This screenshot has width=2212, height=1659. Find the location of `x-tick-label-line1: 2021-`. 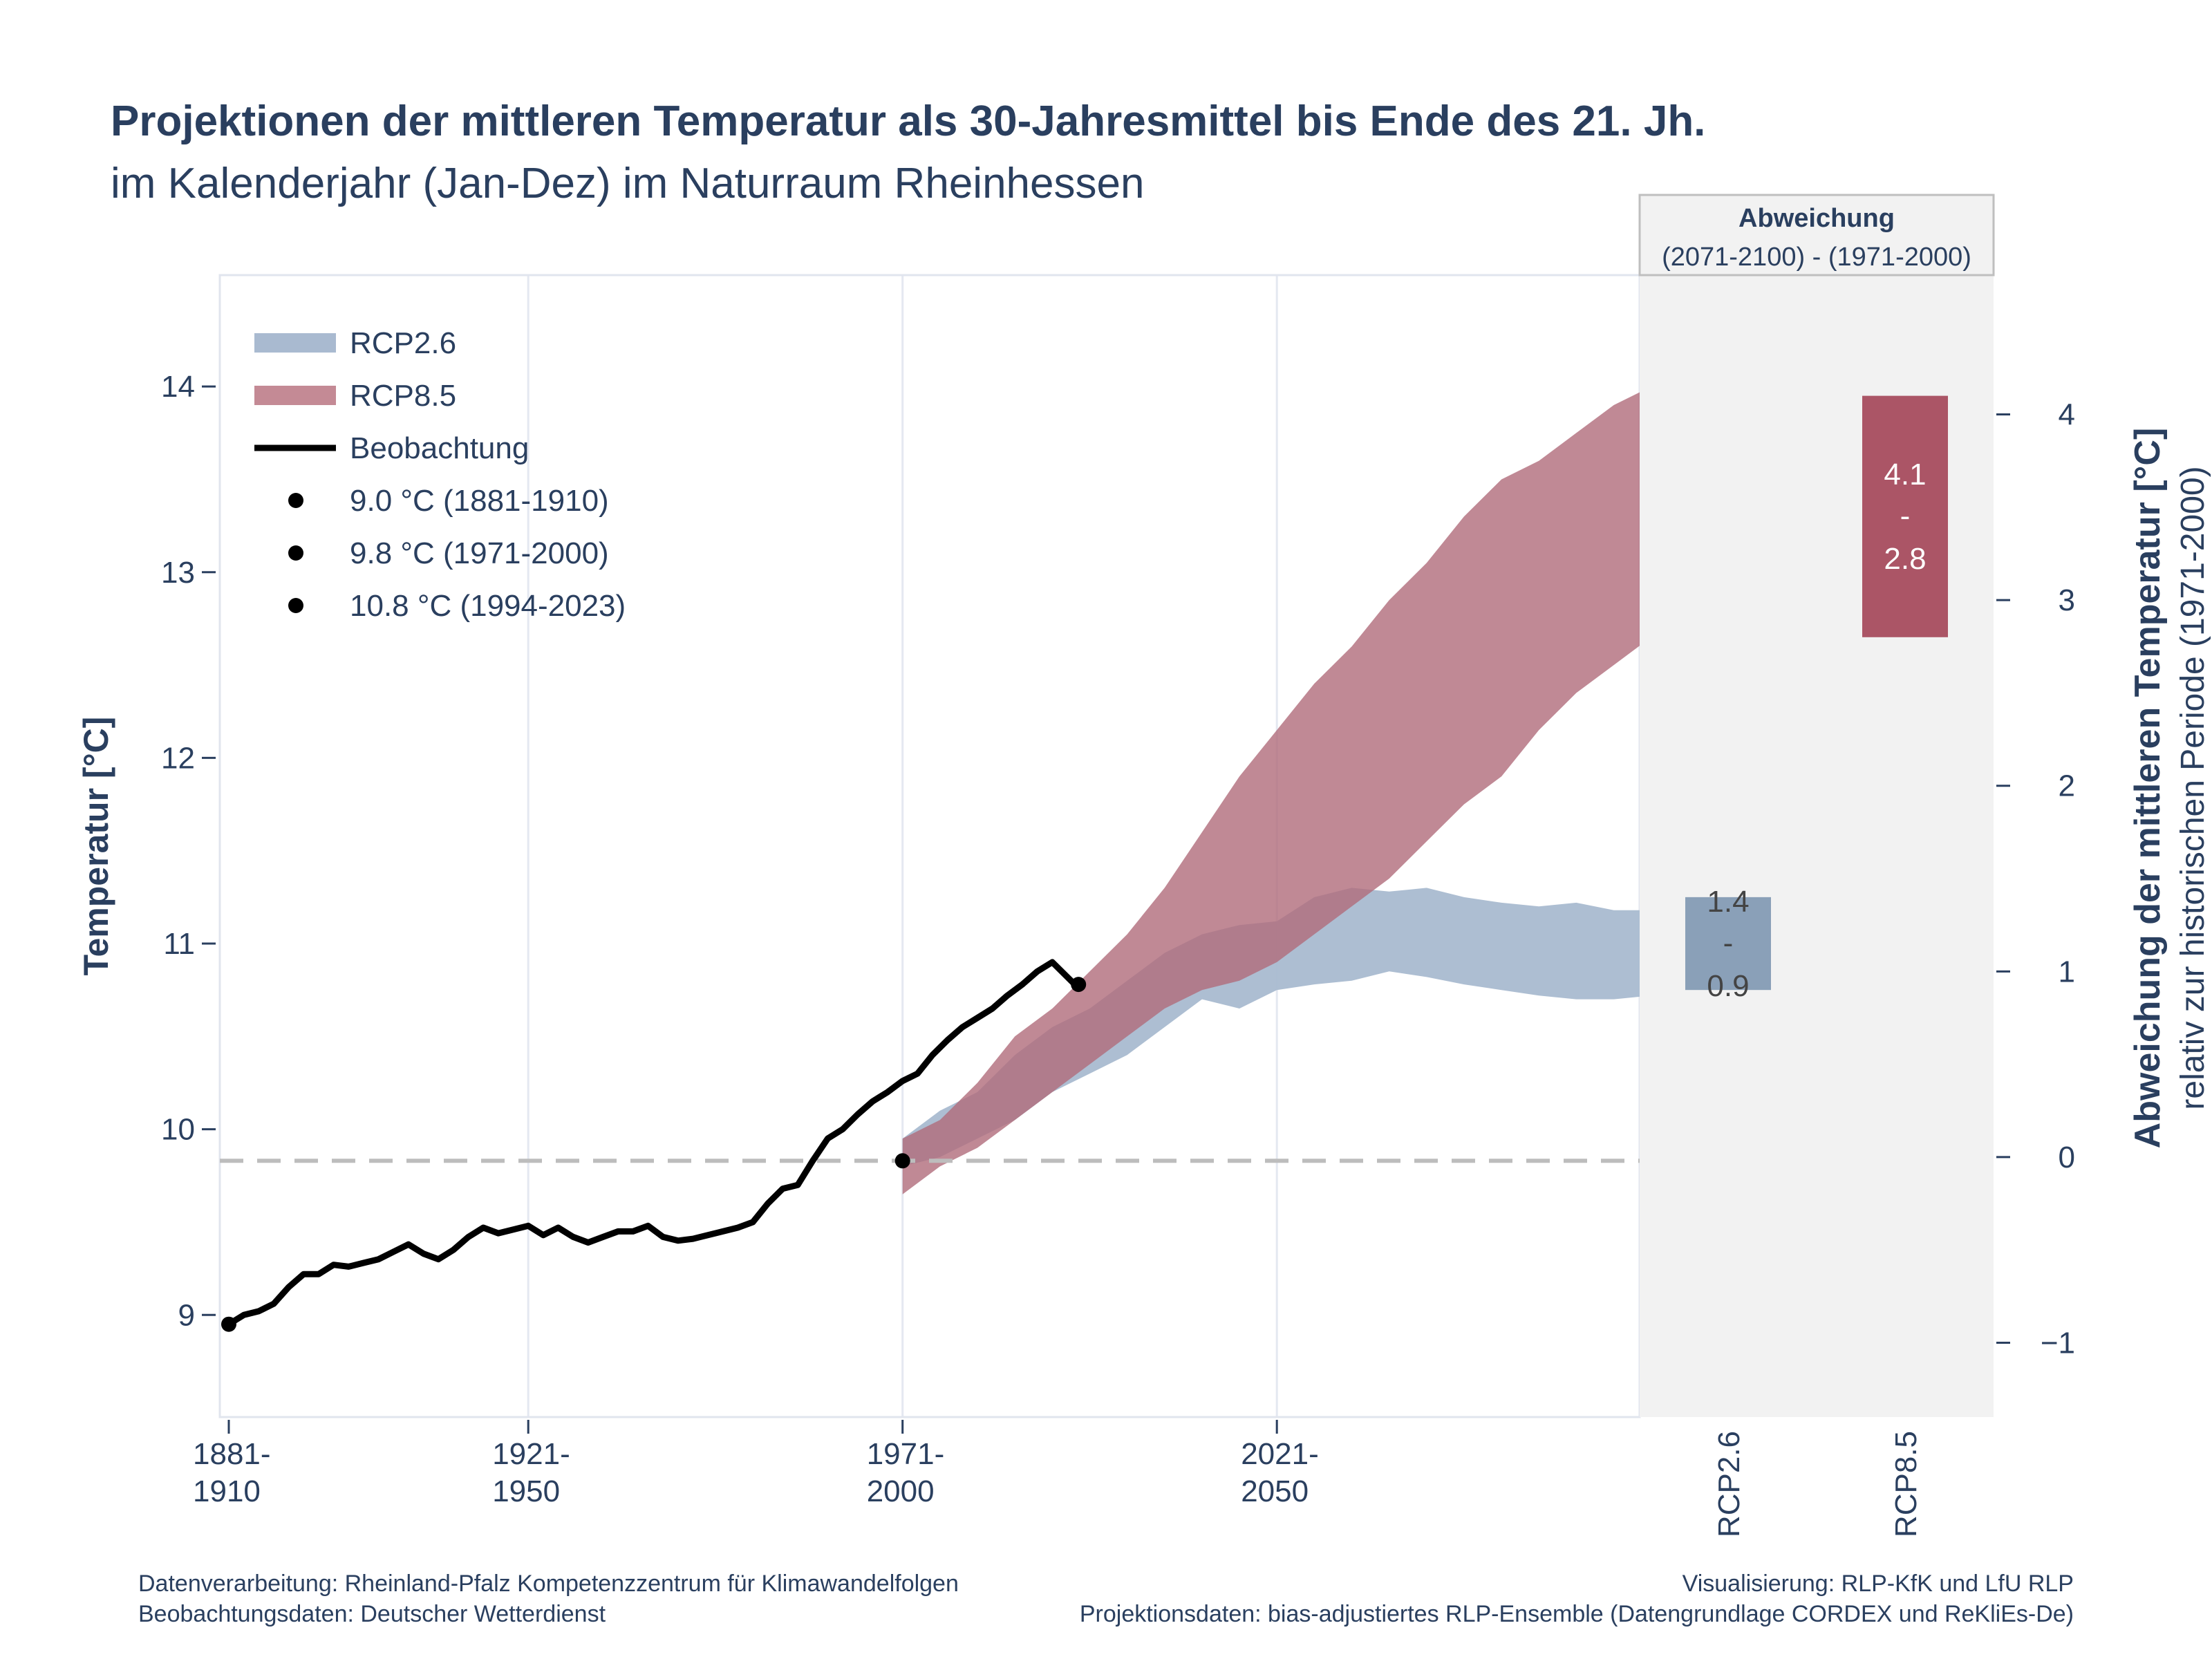

x-tick-label-line1: 2021- is located at coordinates (1280, 1454).